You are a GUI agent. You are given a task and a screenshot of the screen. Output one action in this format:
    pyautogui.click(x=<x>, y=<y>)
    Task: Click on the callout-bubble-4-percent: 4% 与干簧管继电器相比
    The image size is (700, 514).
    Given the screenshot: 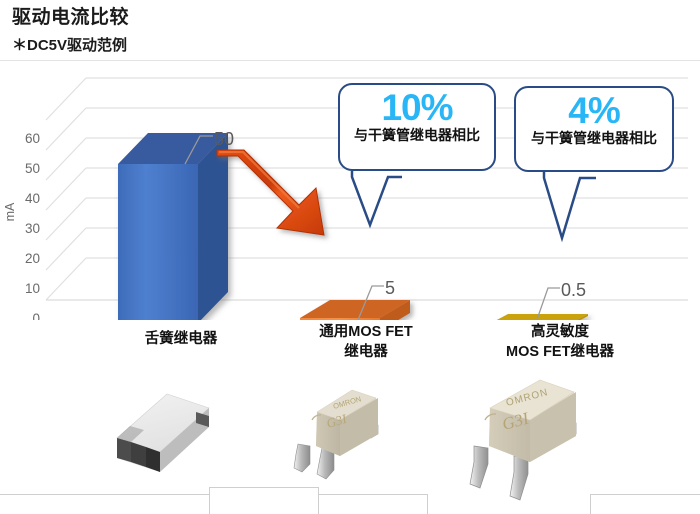 What is the action you would take?
    pyautogui.click(x=594, y=164)
    